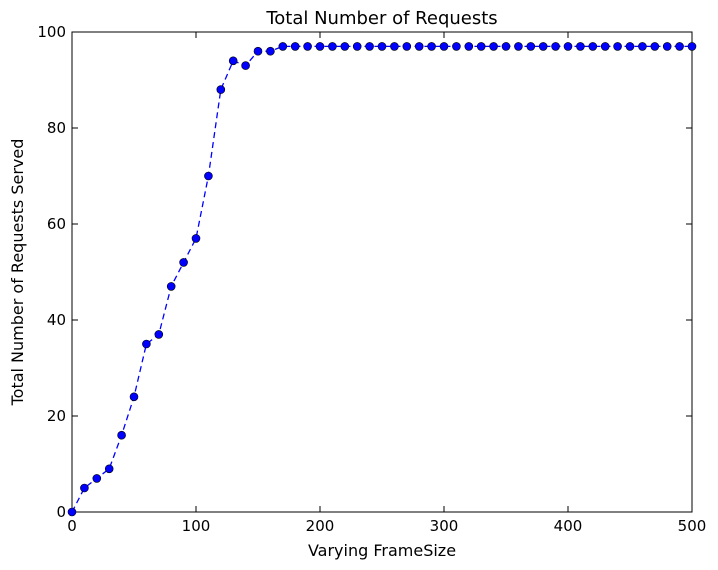  I want to click on y-tick-label: 60, so click(56, 224).